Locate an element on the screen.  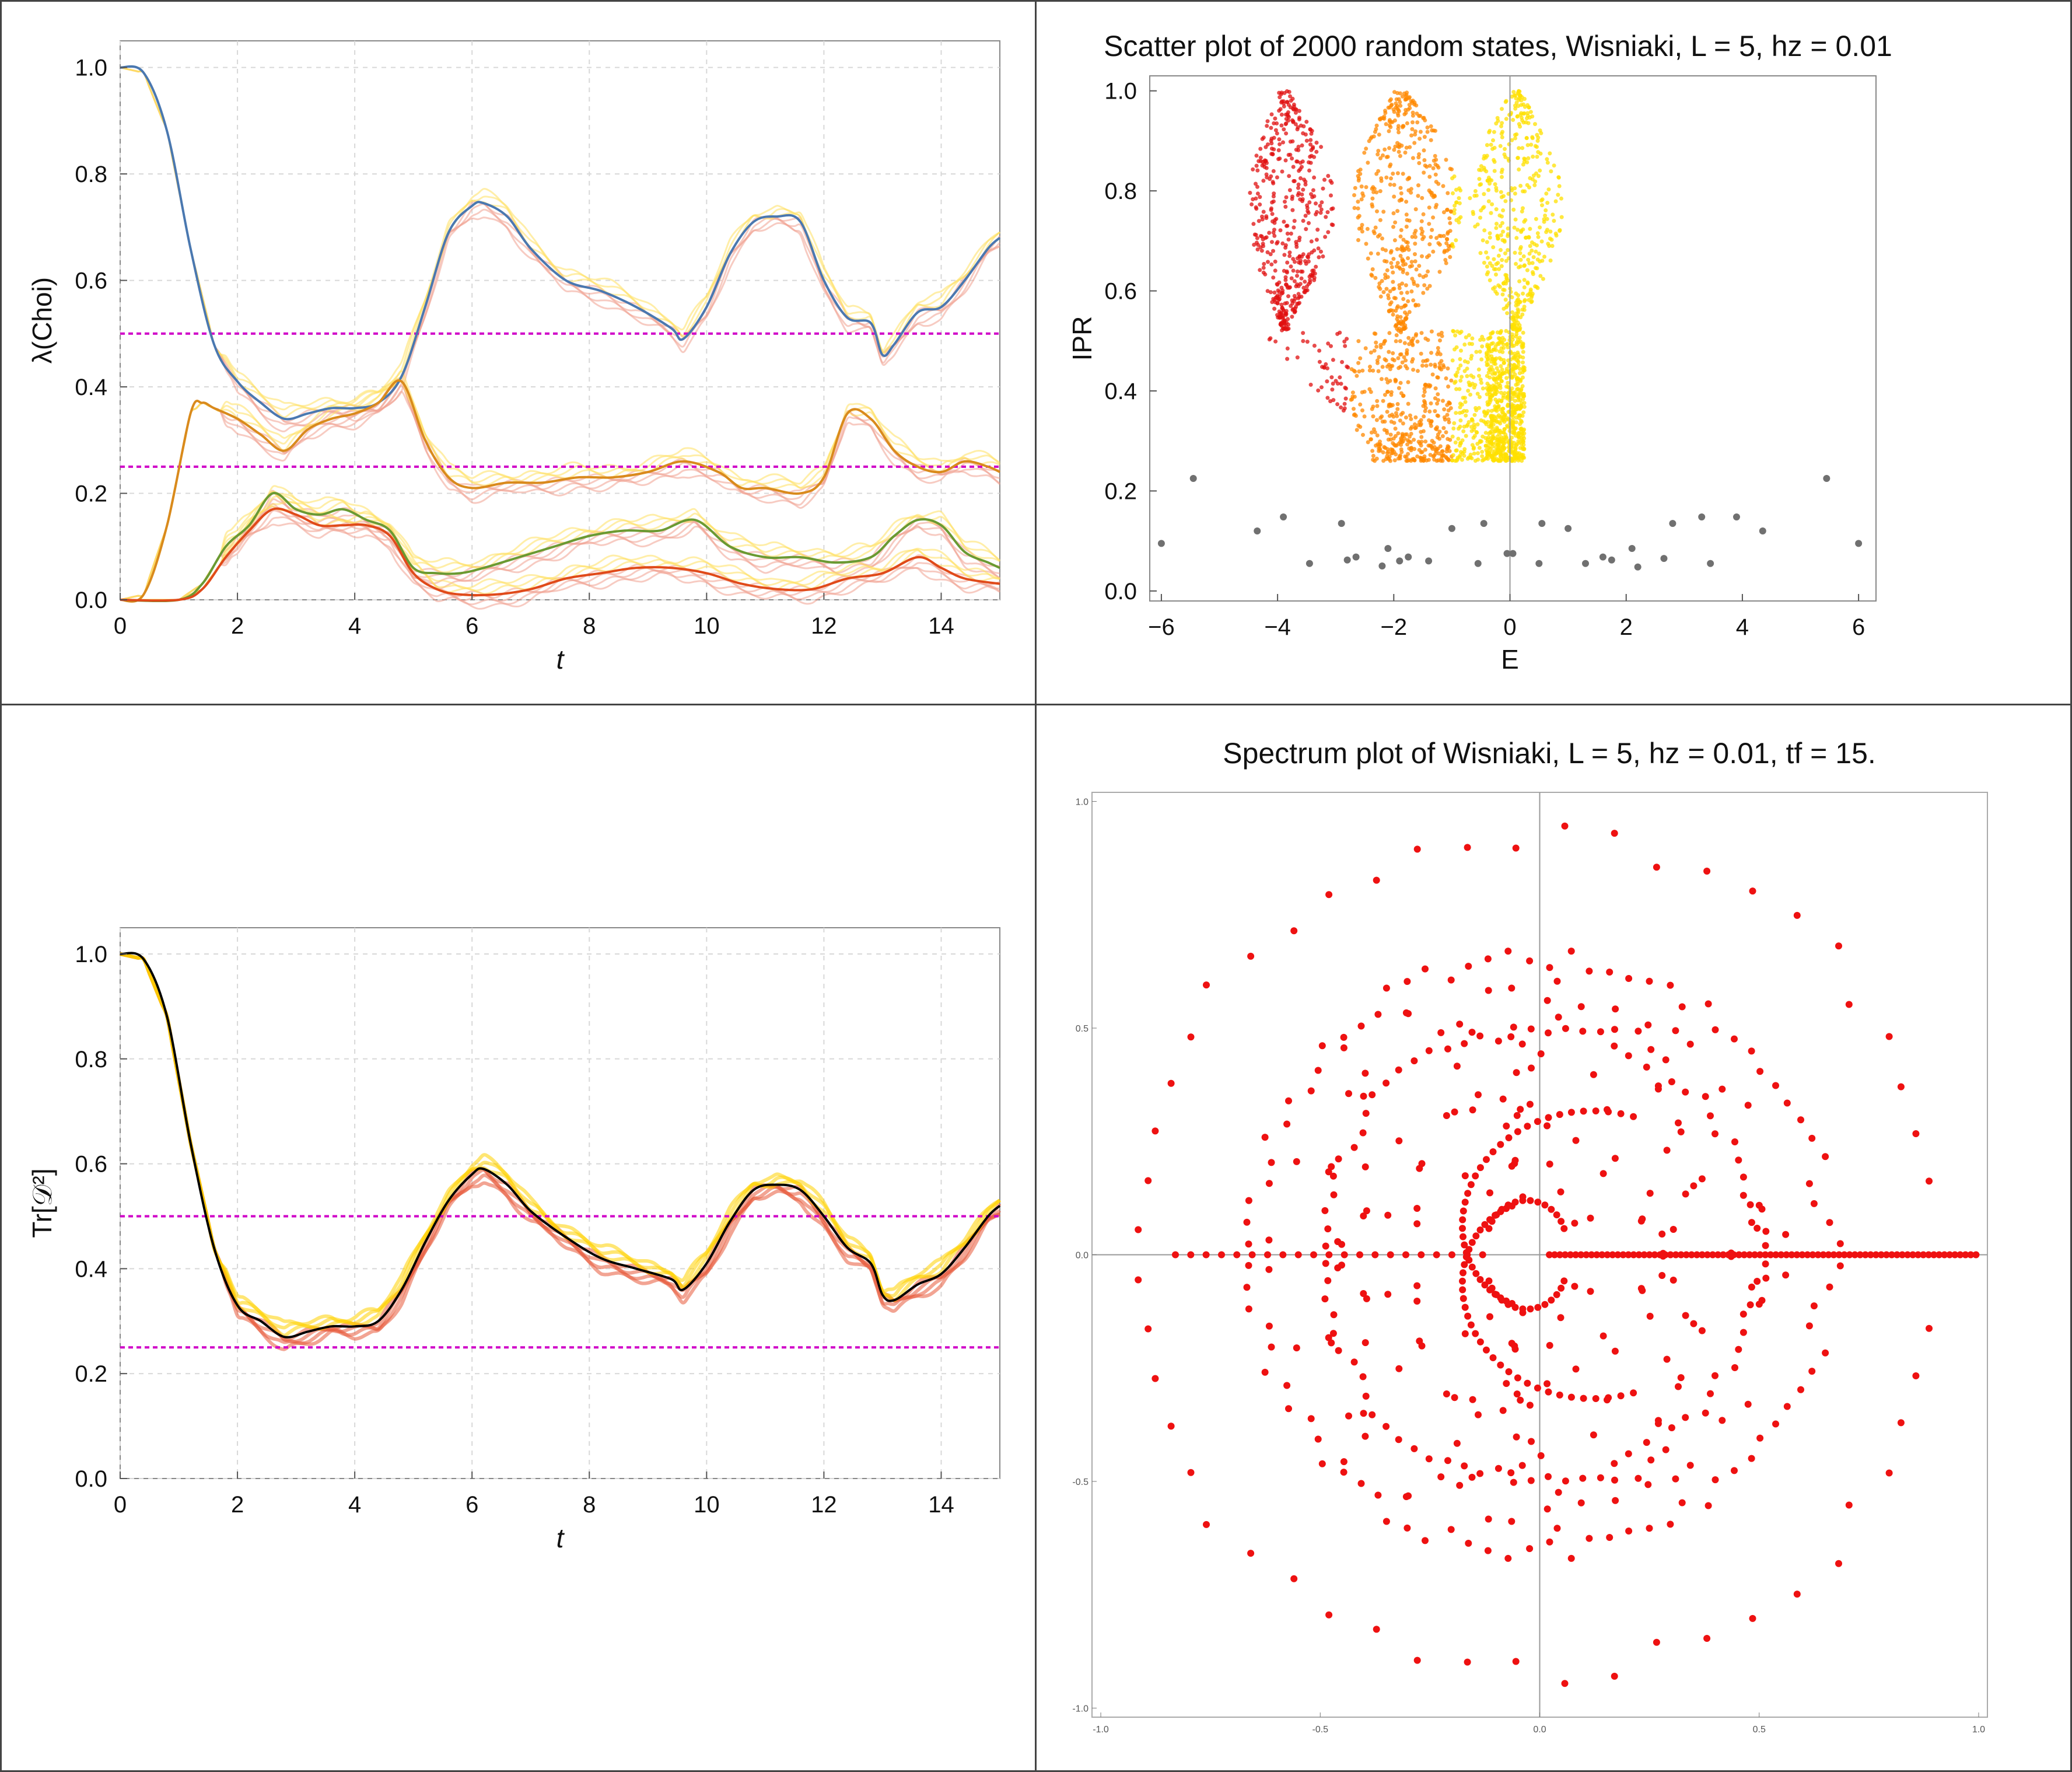
x-tick-label: 12 is located at coordinates (824, 1505).